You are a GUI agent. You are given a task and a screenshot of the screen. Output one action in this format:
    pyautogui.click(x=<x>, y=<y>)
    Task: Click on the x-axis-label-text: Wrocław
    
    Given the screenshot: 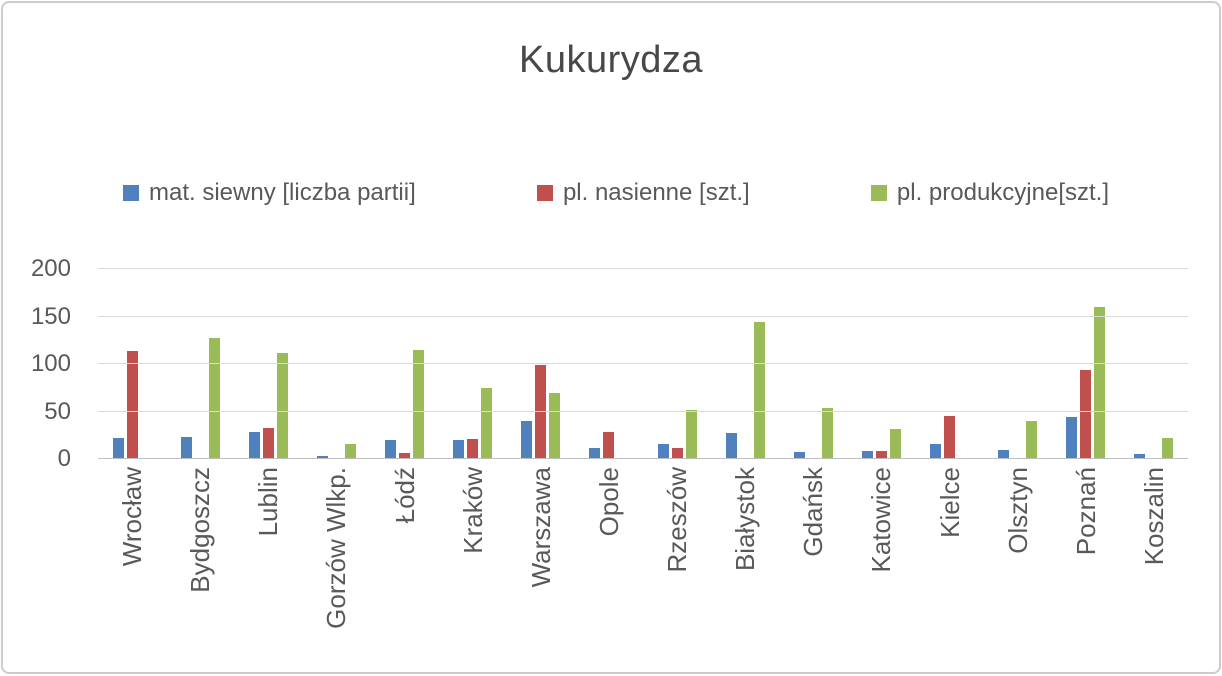 What is the action you would take?
    pyautogui.click(x=132, y=517)
    